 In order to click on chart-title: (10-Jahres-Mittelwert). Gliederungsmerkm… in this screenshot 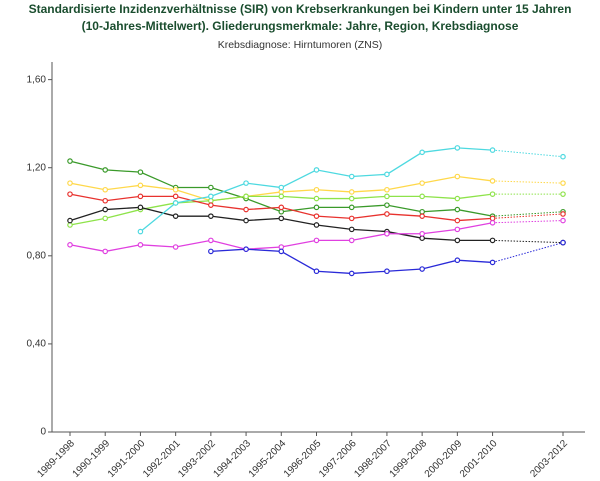, I will do `click(300, 26)`.